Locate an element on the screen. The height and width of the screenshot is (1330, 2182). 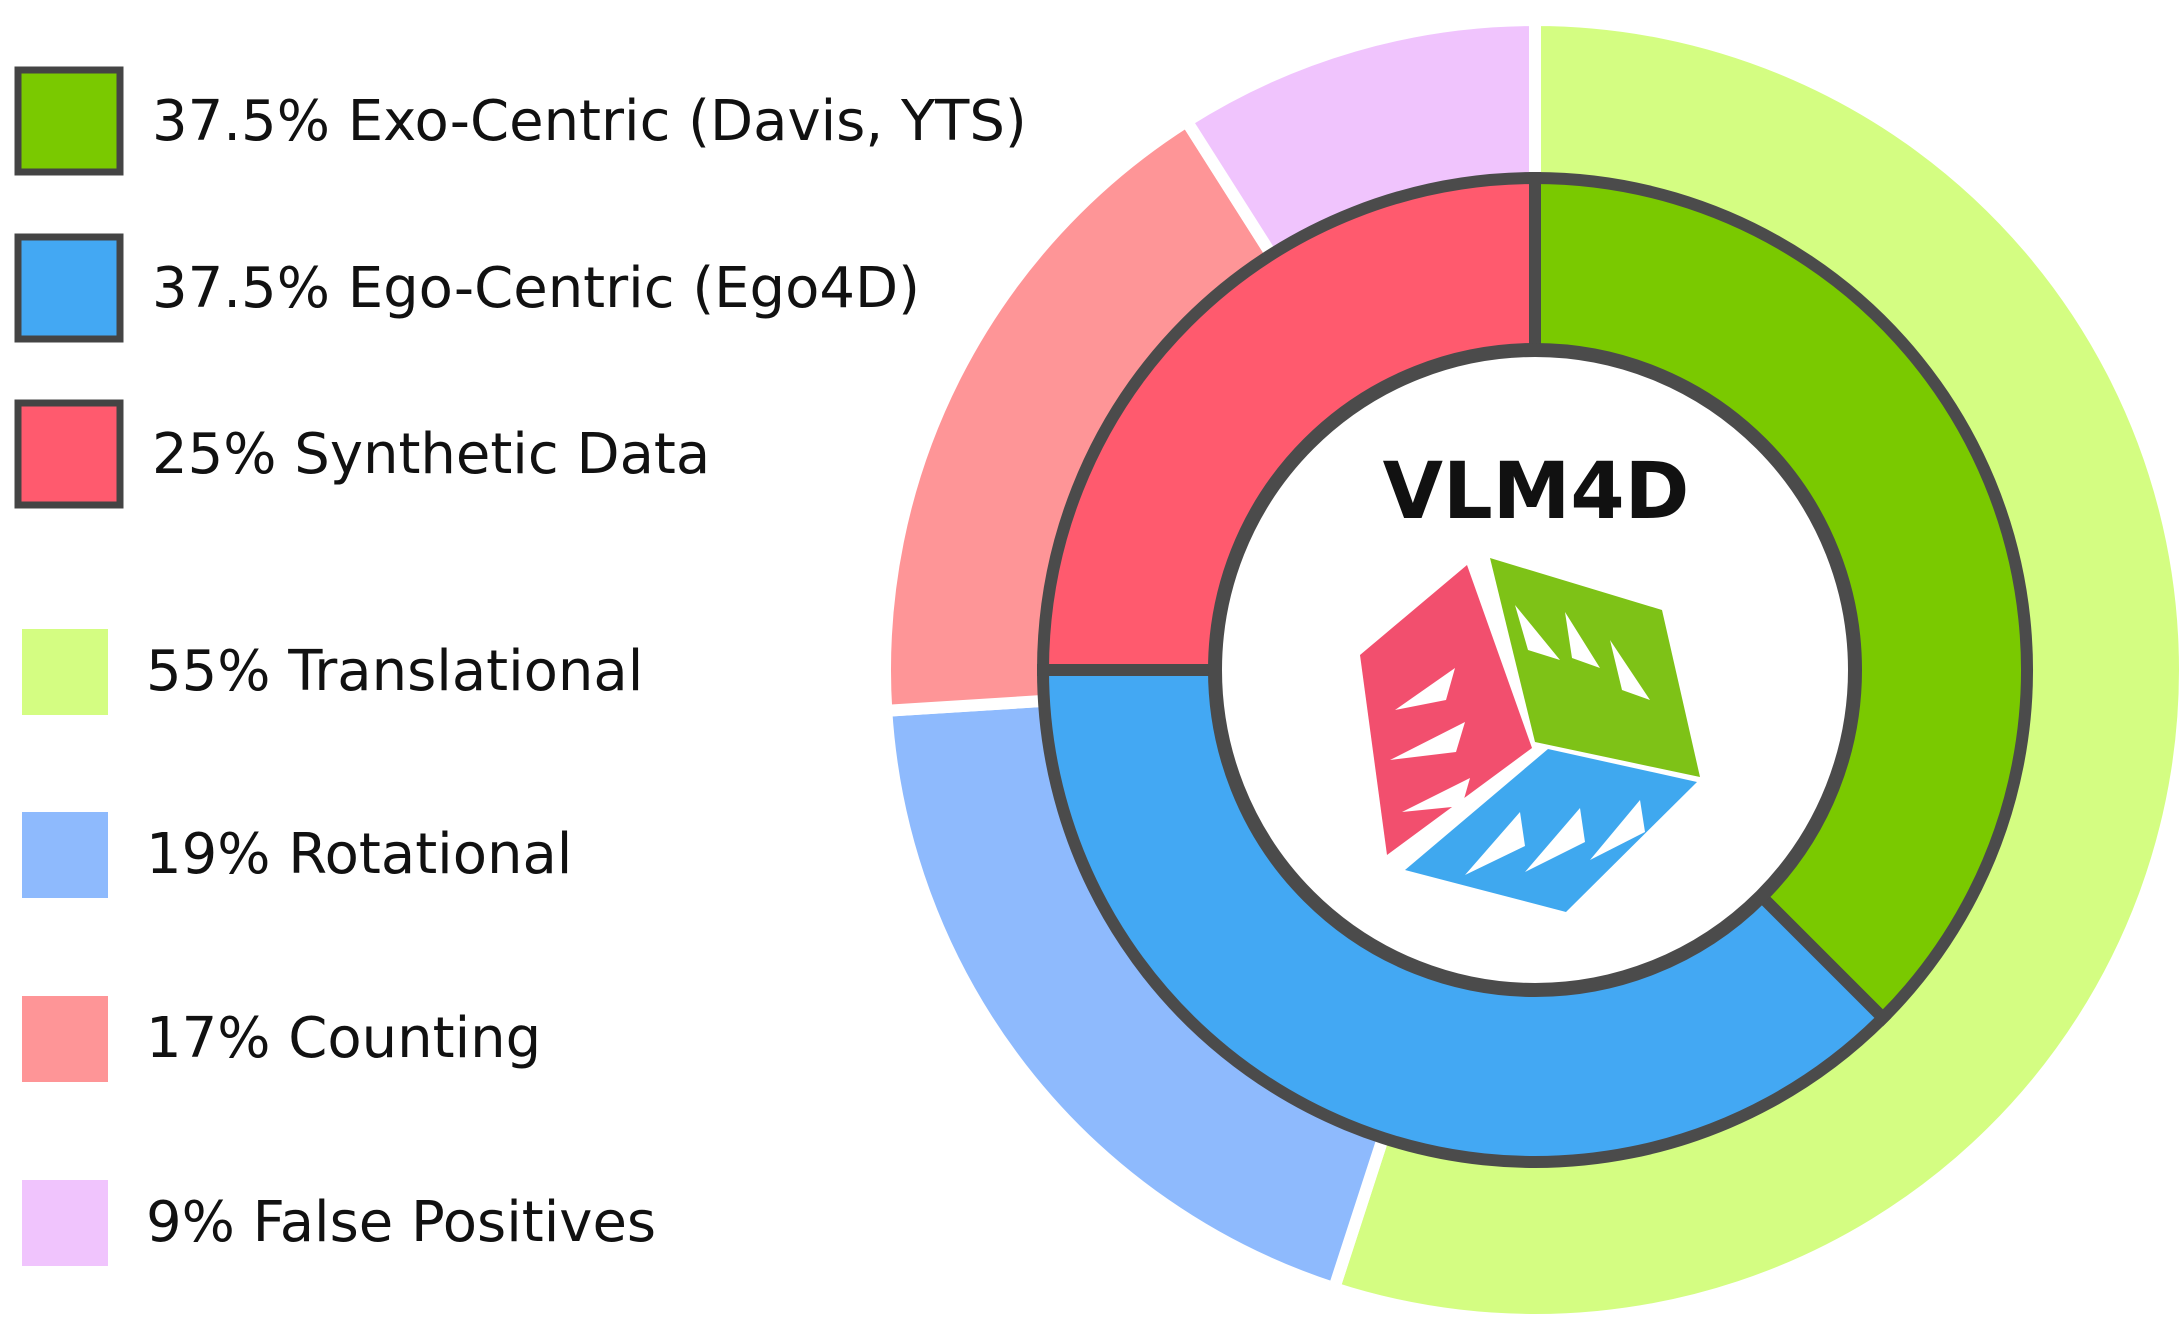
legend-item-translational: 55% Translational is located at coordinates (332, 672).